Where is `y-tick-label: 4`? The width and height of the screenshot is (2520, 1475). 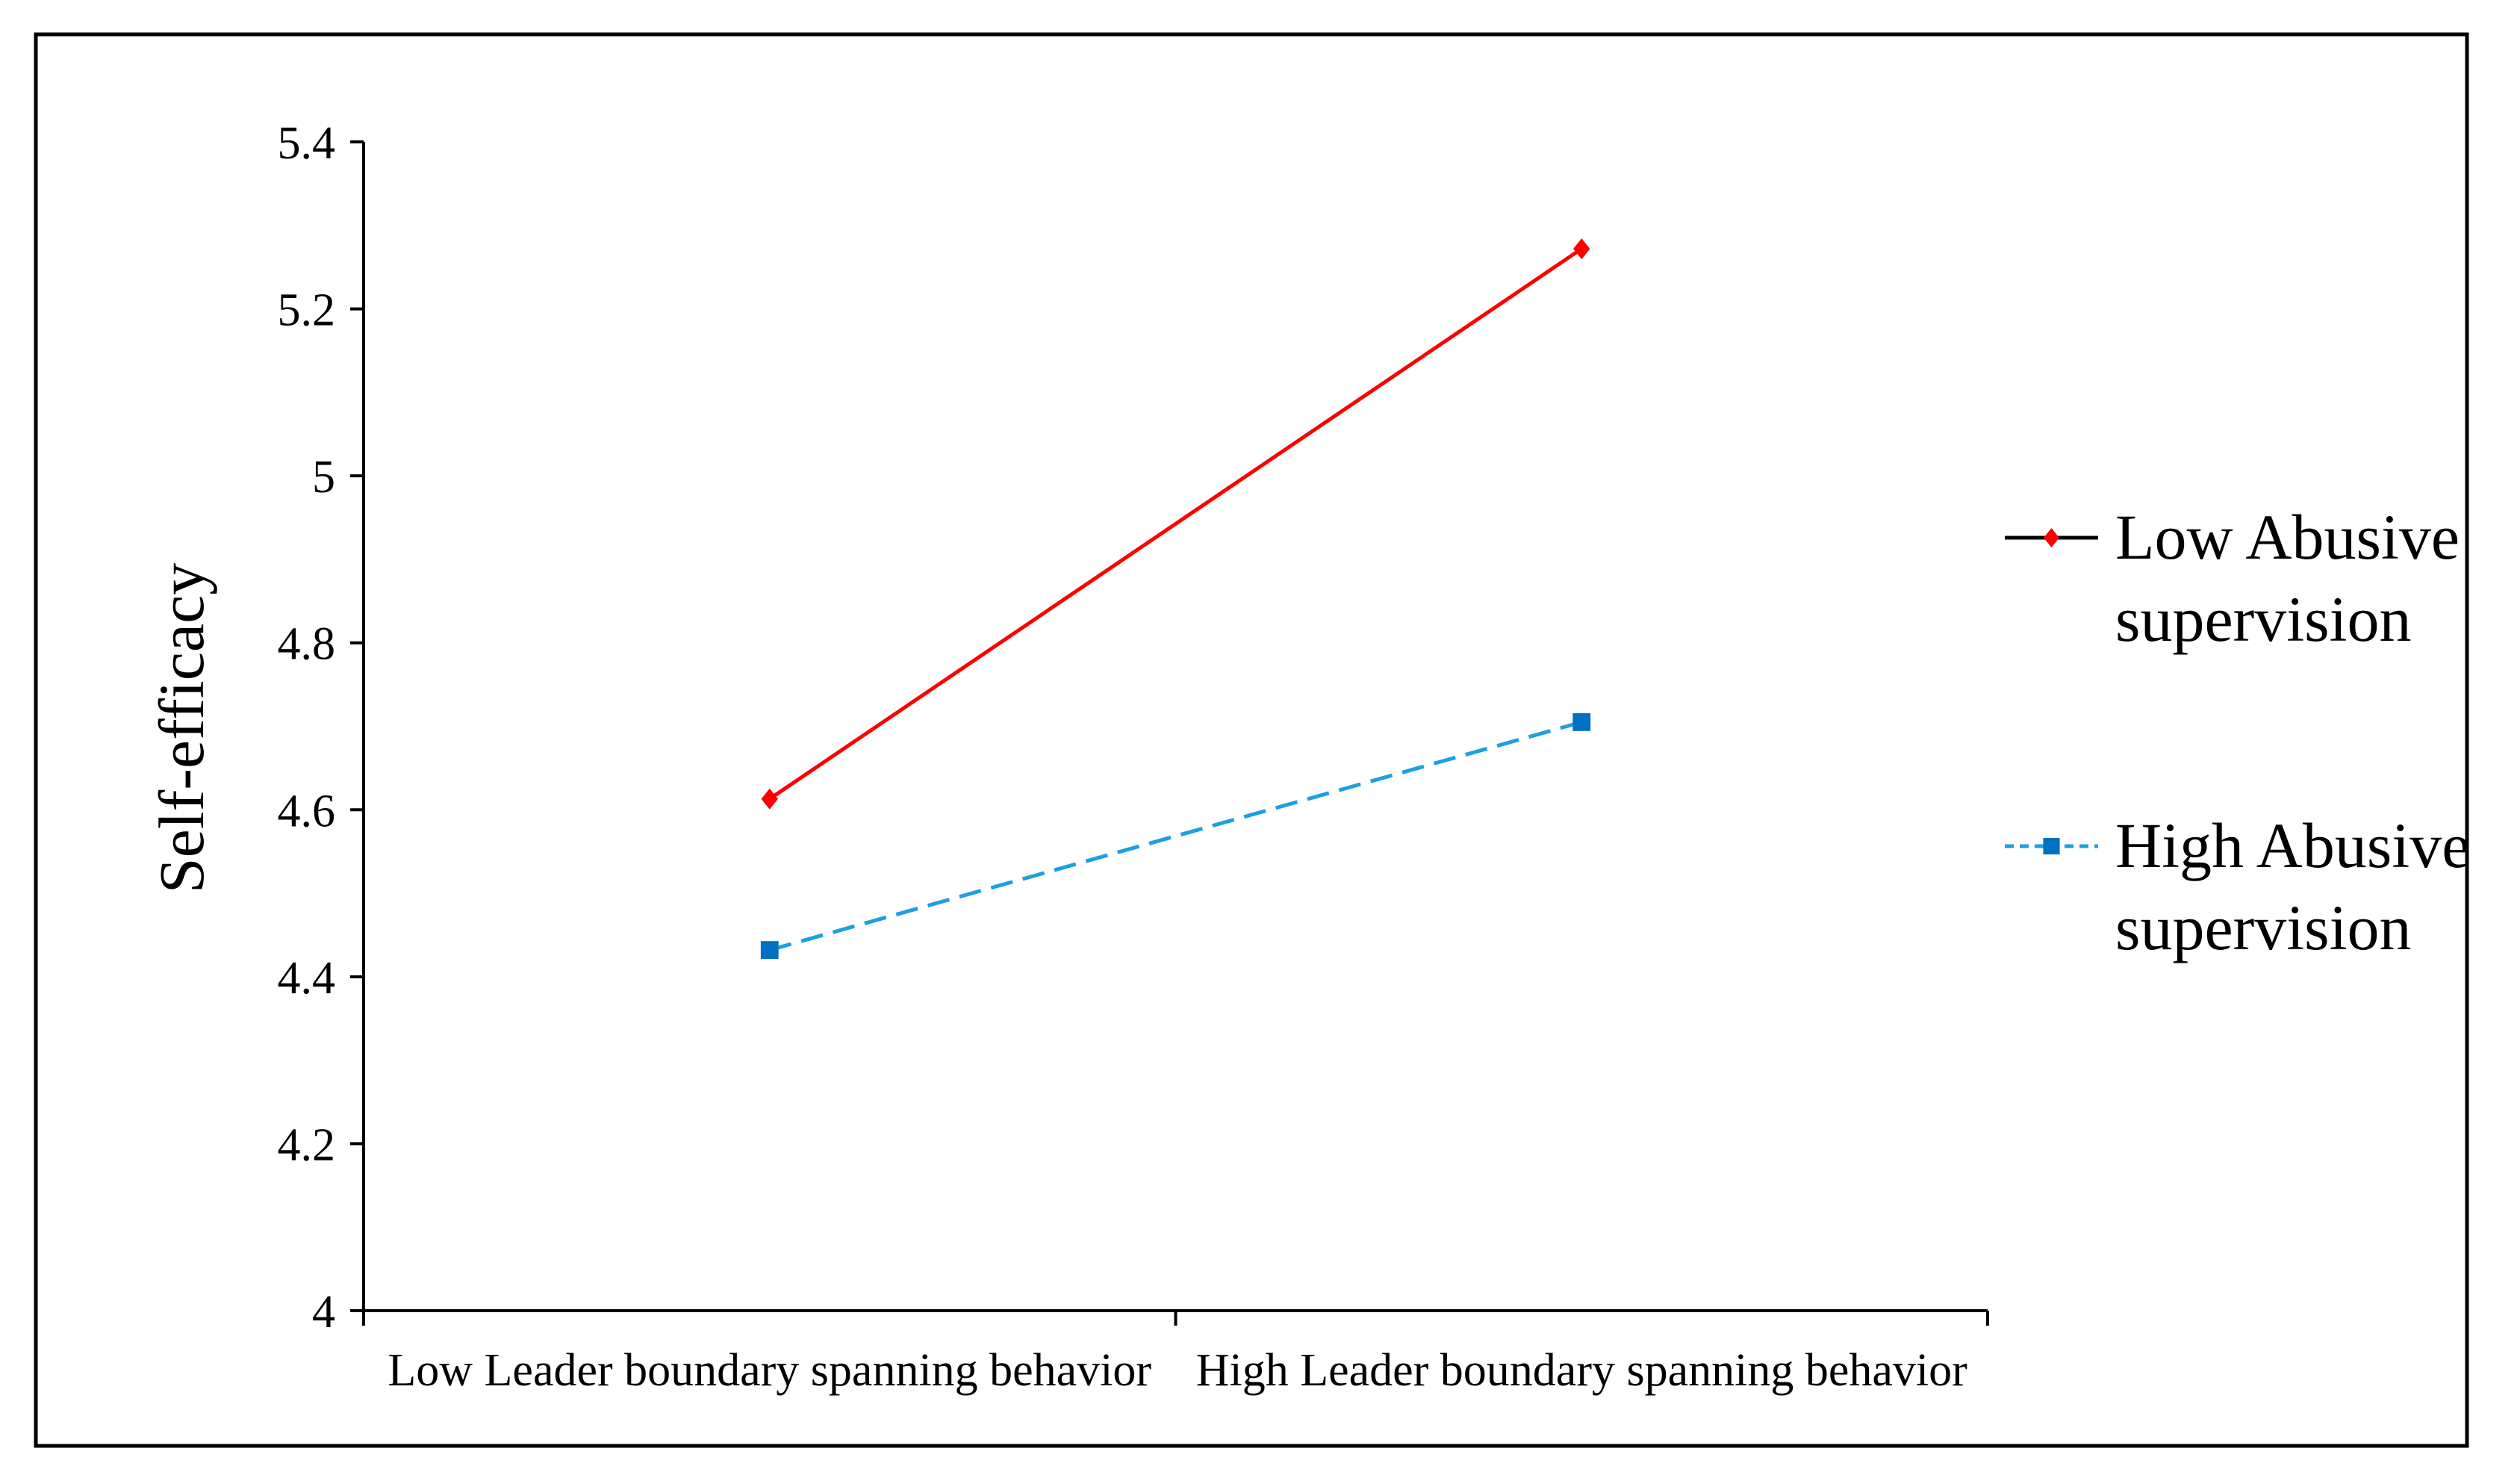
y-tick-label: 4 is located at coordinates (323, 1312).